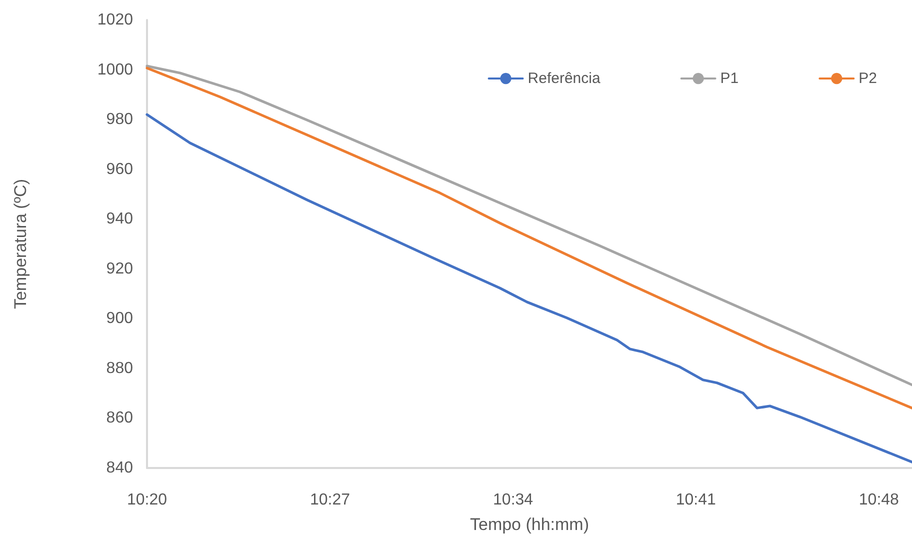 The height and width of the screenshot is (553, 912). Describe the element at coordinates (20, 244) in the screenshot. I see `y-axis-title: Temperatura (ºC)` at that location.